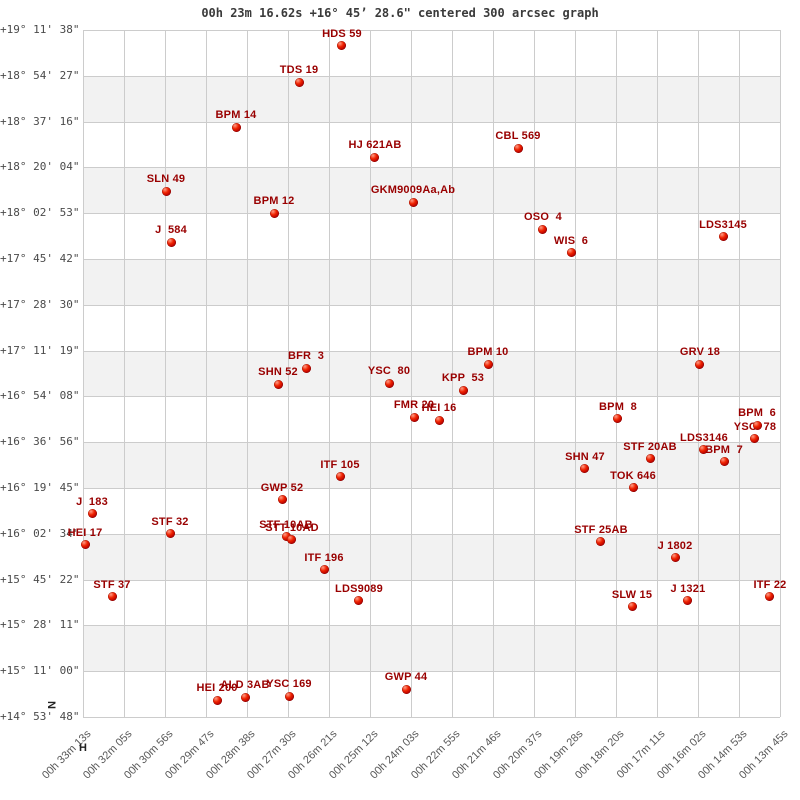 The height and width of the screenshot is (800, 800). What do you see at coordinates (40, 75) in the screenshot?
I see `y-axis-tick-label: +18° 54' 27"` at bounding box center [40, 75].